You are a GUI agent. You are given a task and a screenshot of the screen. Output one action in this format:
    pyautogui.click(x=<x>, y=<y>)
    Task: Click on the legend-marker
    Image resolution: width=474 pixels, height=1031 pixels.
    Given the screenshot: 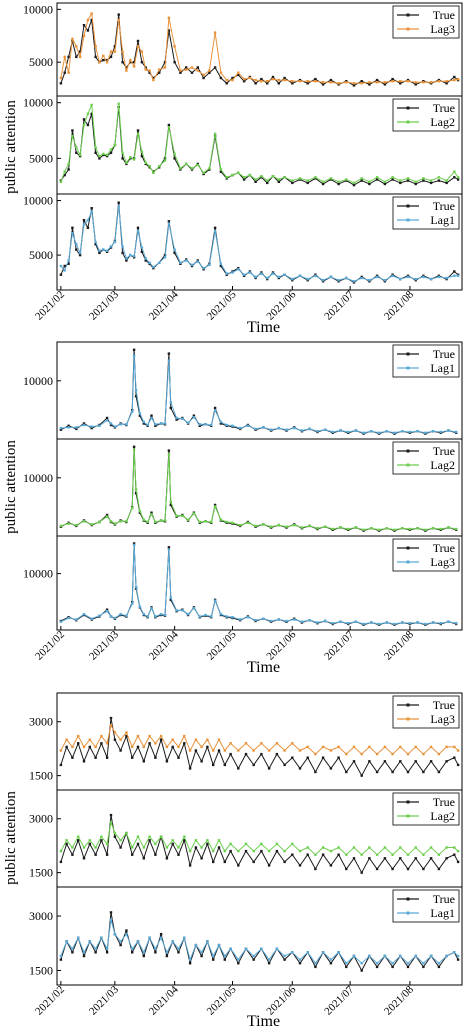 What is the action you would take?
    pyautogui.click(x=408, y=802)
    